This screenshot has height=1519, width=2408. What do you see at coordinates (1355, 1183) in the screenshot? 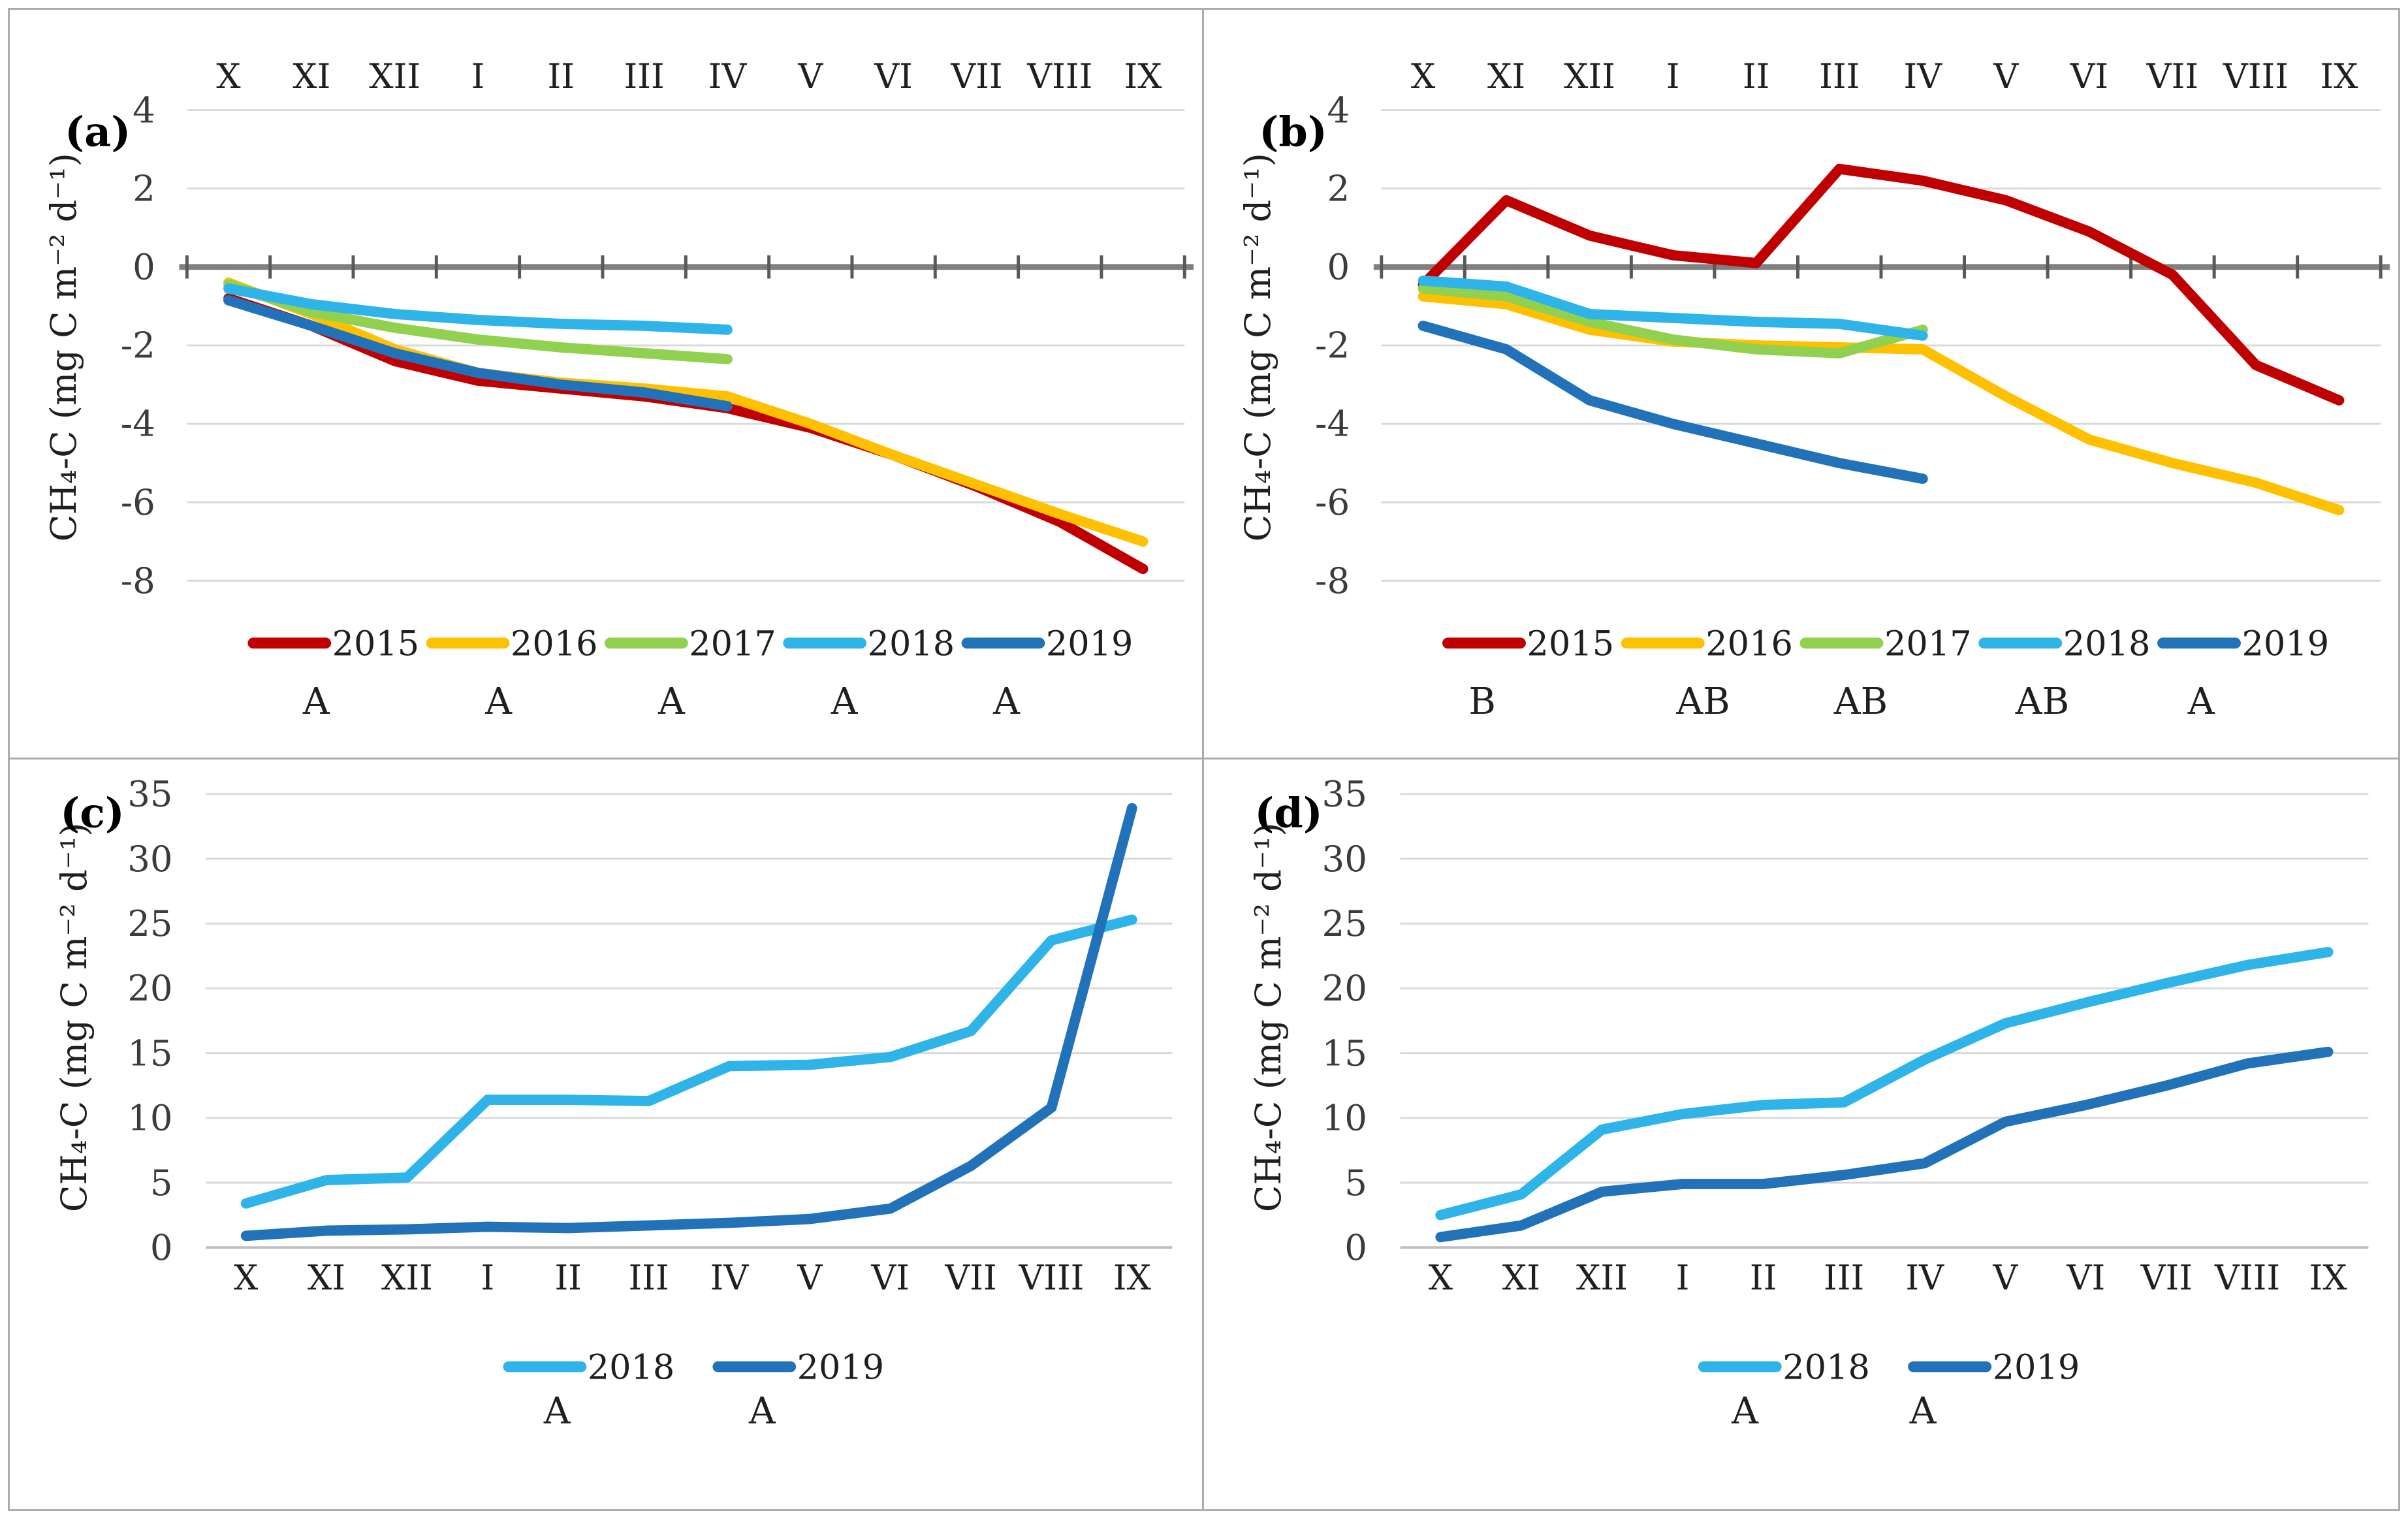
I see `y-tick-label: 5` at bounding box center [1355, 1183].